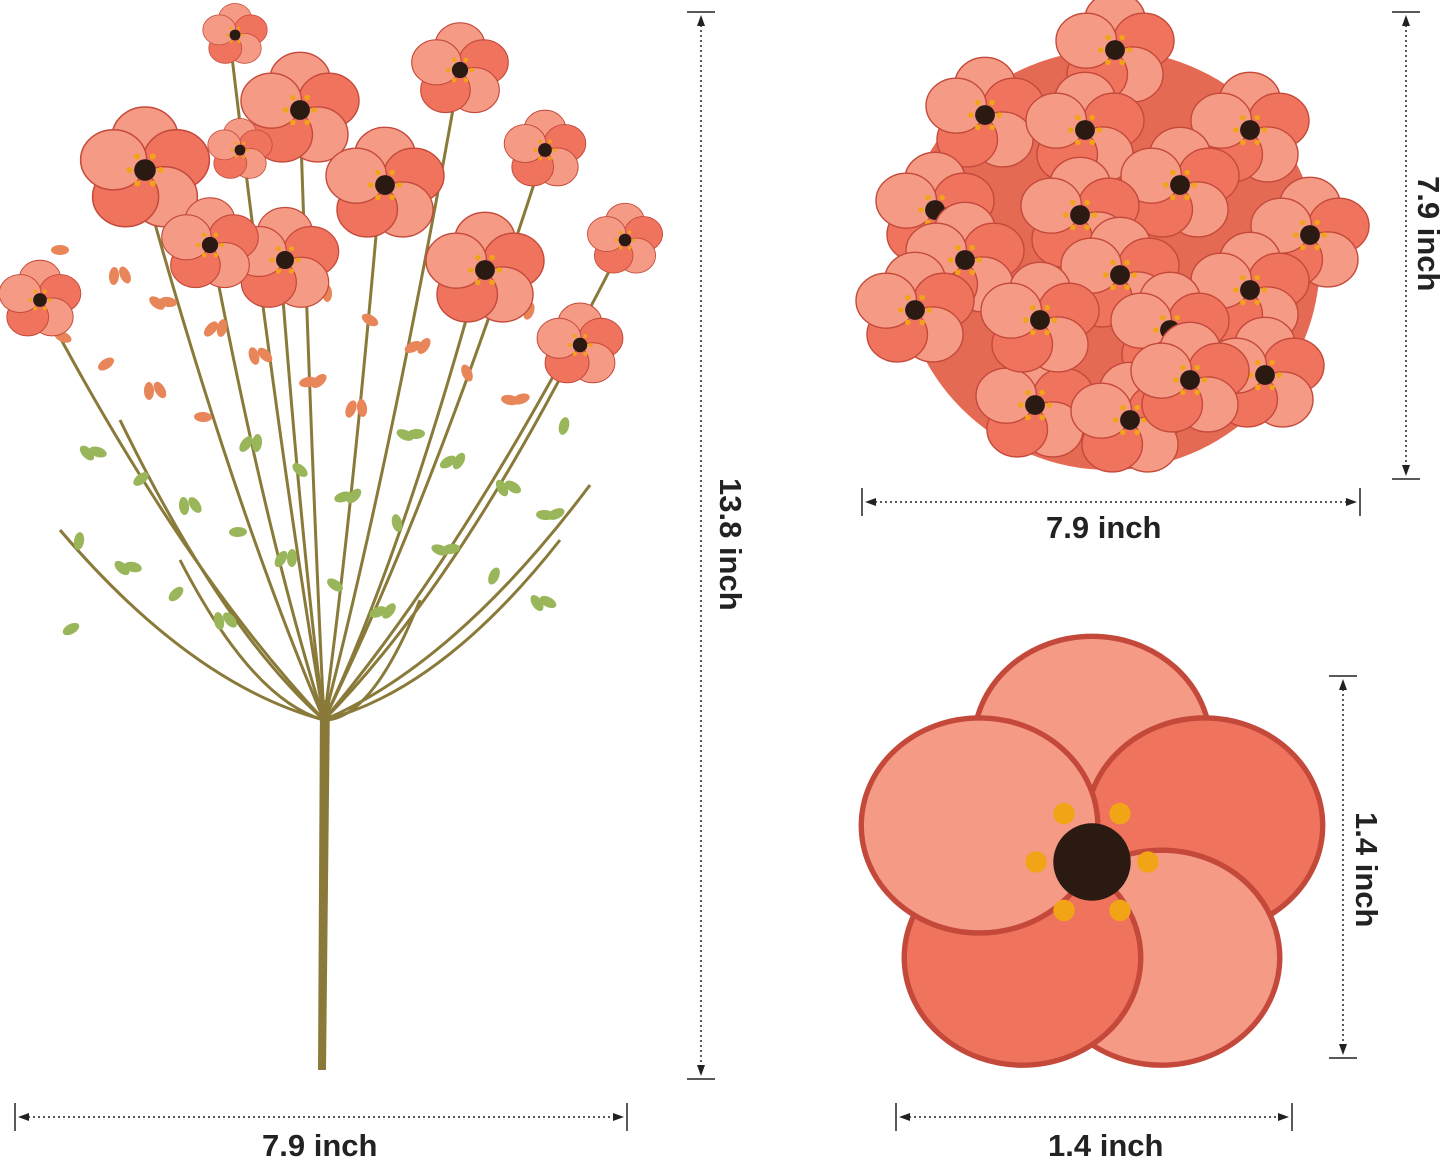 This screenshot has width=1445, height=1163. Describe the element at coordinates (730, 544) in the screenshot. I see `stem-height-label: 13.8 inch` at that location.